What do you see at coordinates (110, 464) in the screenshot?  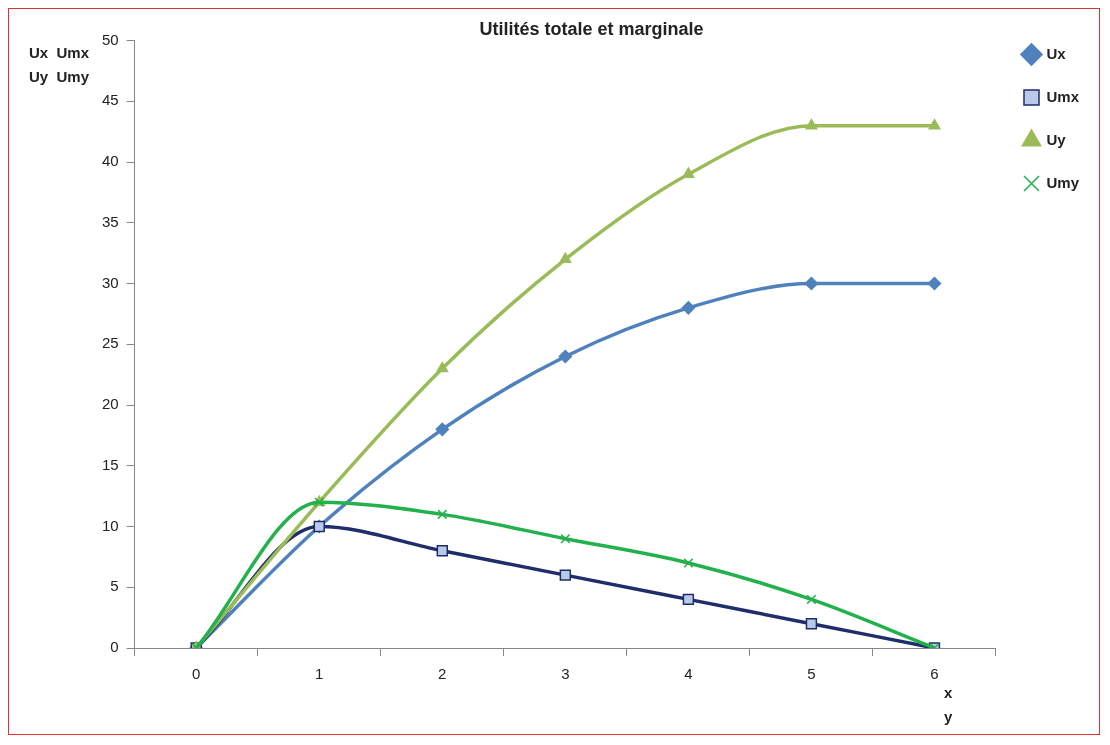 I see `y-tick-label: 15` at bounding box center [110, 464].